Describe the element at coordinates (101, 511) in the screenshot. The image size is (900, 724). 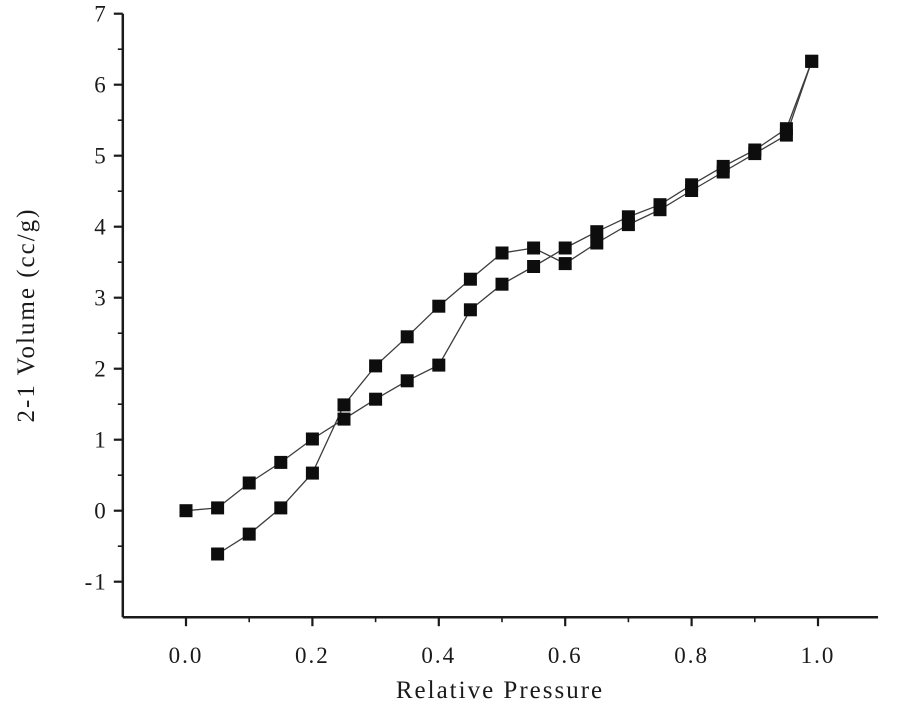
I see `y-tick-label: 0` at that location.